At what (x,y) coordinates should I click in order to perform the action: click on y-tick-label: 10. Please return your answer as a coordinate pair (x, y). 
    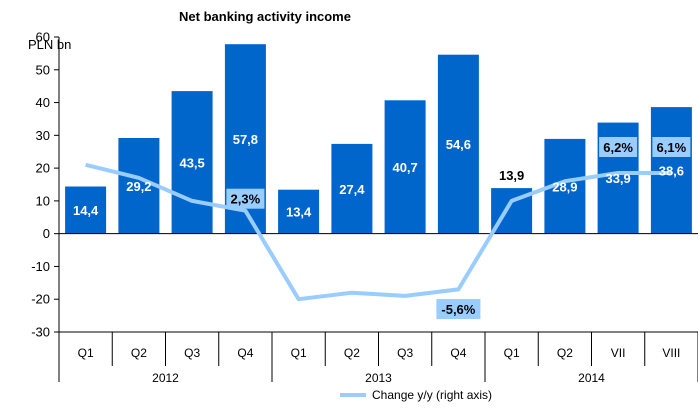
    Looking at the image, I should click on (43, 200).